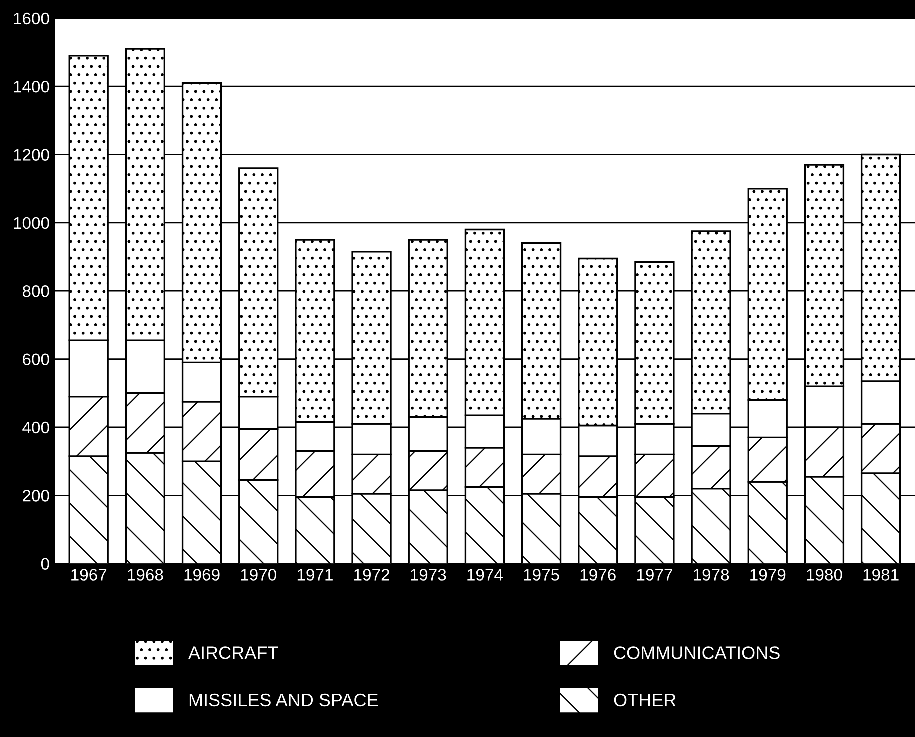 The width and height of the screenshot is (915, 737). What do you see at coordinates (645, 700) in the screenshot?
I see `legend-label: OTHER` at bounding box center [645, 700].